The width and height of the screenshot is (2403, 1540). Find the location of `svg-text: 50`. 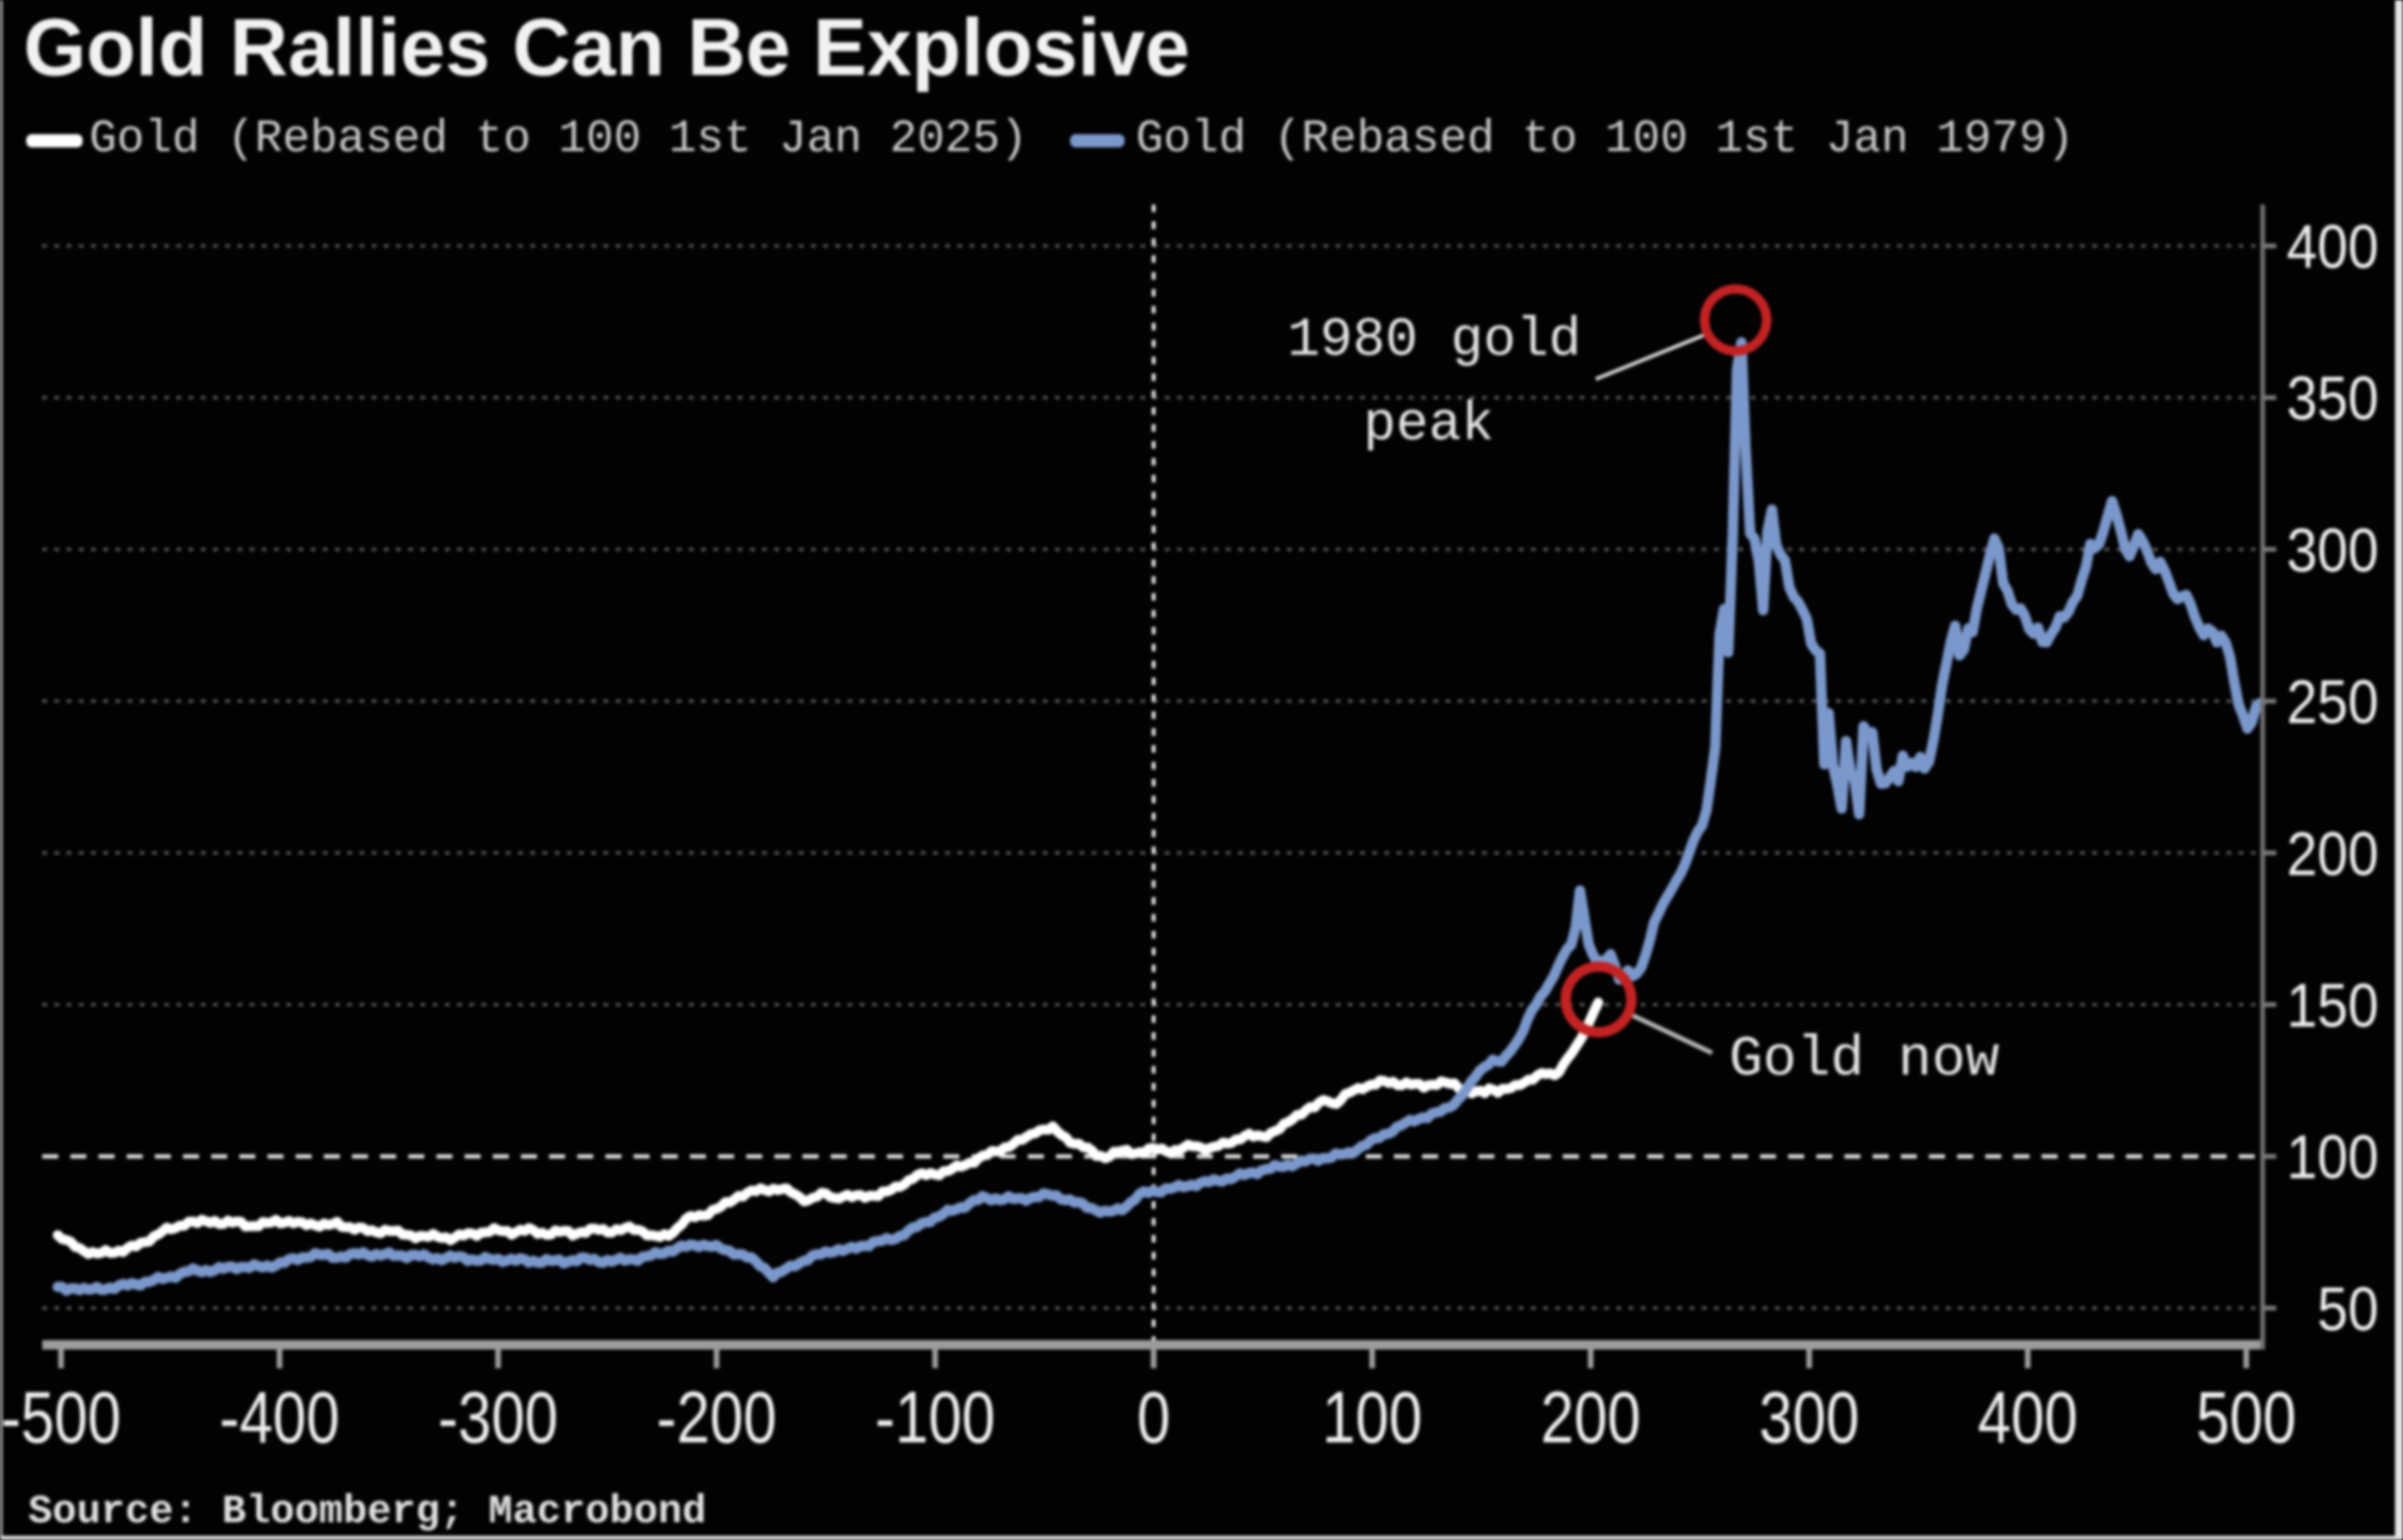

svg-text: 50 is located at coordinates (2348, 1309).